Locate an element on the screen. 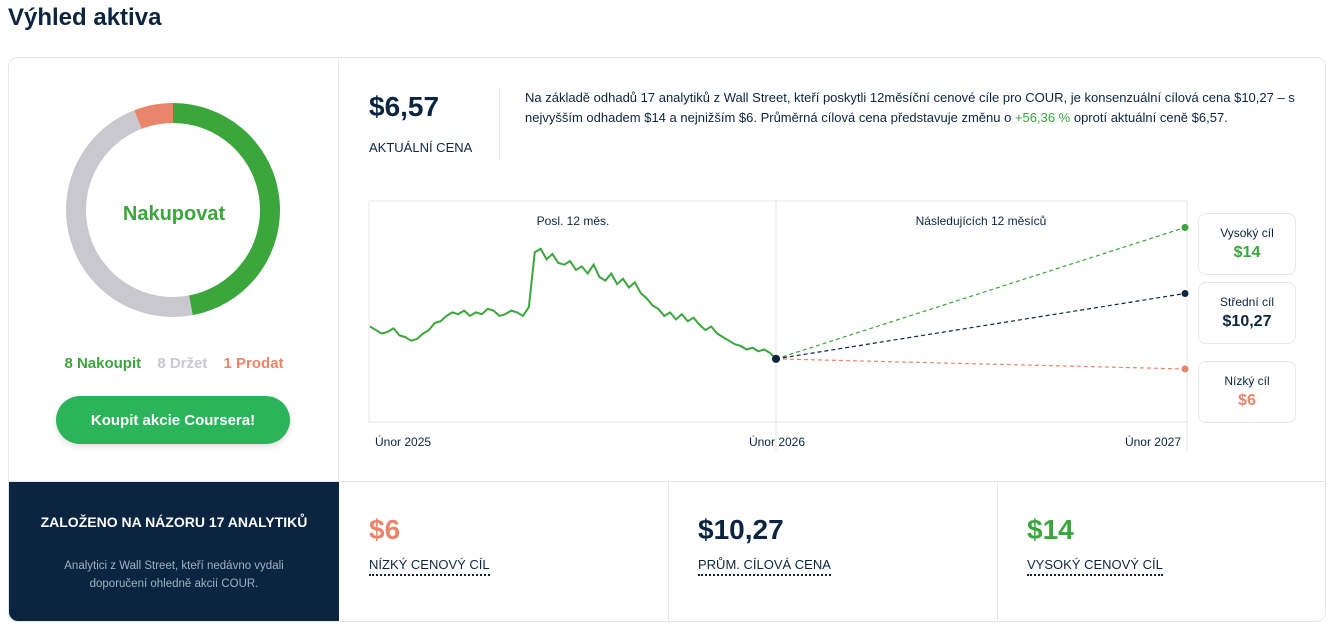  mean-target-point is located at coordinates (1185, 293).